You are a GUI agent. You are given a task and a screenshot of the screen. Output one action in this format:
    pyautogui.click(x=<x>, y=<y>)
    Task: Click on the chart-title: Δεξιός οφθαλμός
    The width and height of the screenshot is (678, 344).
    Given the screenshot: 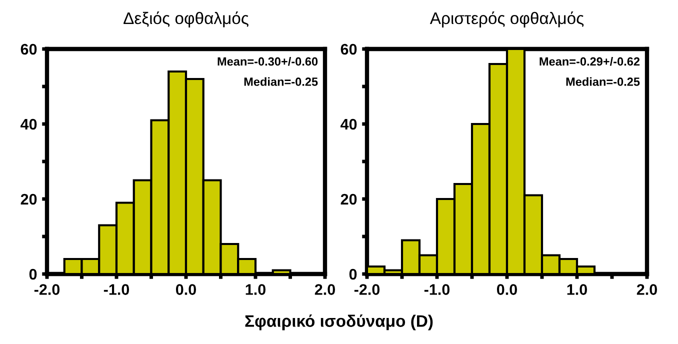 What is the action you would take?
    pyautogui.click(x=186, y=19)
    